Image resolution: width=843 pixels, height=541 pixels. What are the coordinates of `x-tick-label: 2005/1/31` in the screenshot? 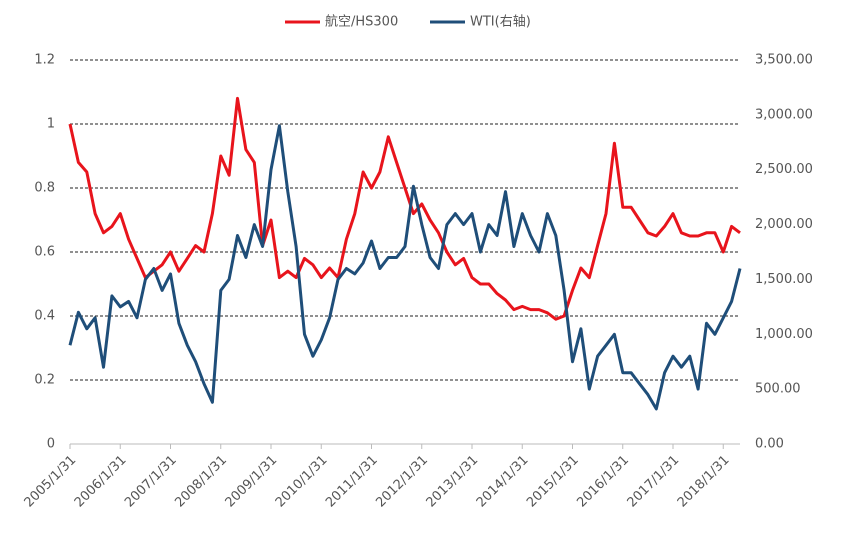 It's located at (51, 482).